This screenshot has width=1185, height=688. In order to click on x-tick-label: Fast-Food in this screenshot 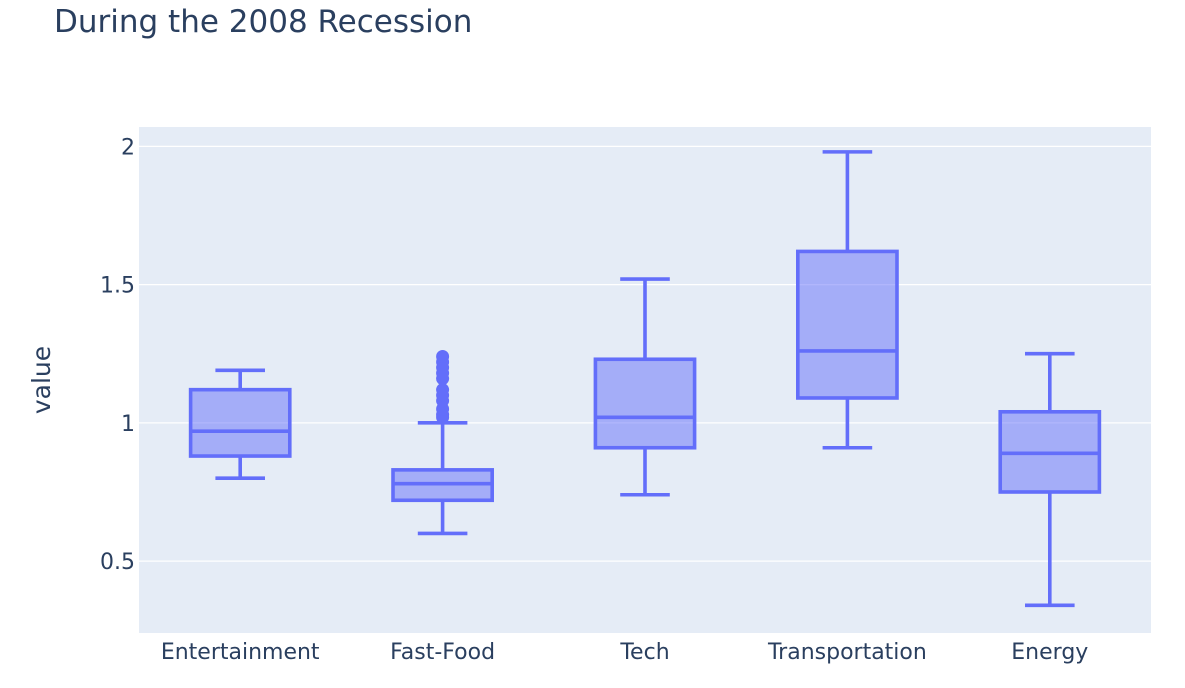, I will do `click(442, 652)`.